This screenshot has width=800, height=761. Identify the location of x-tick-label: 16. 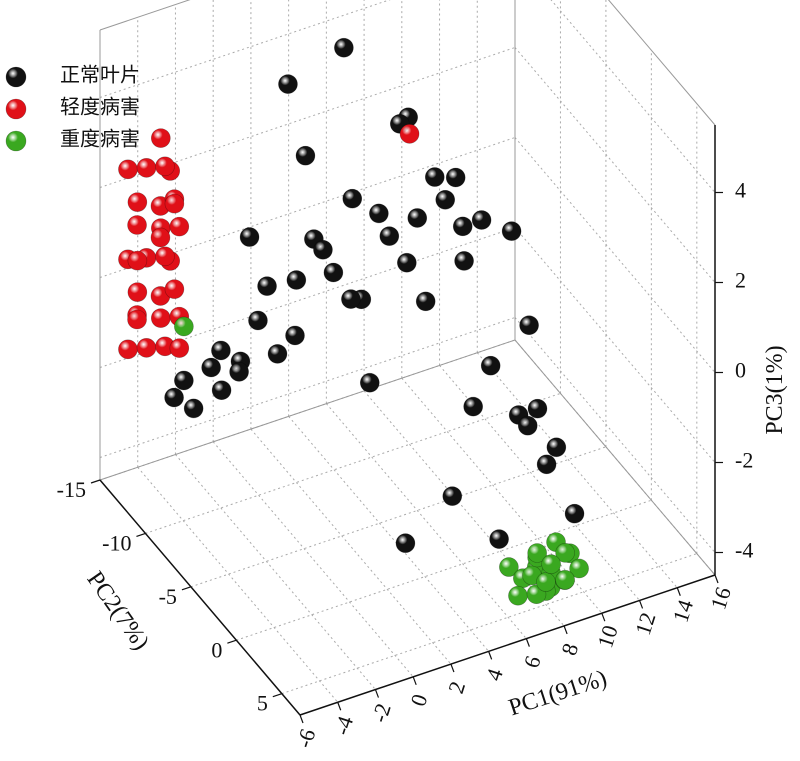
(720, 598).